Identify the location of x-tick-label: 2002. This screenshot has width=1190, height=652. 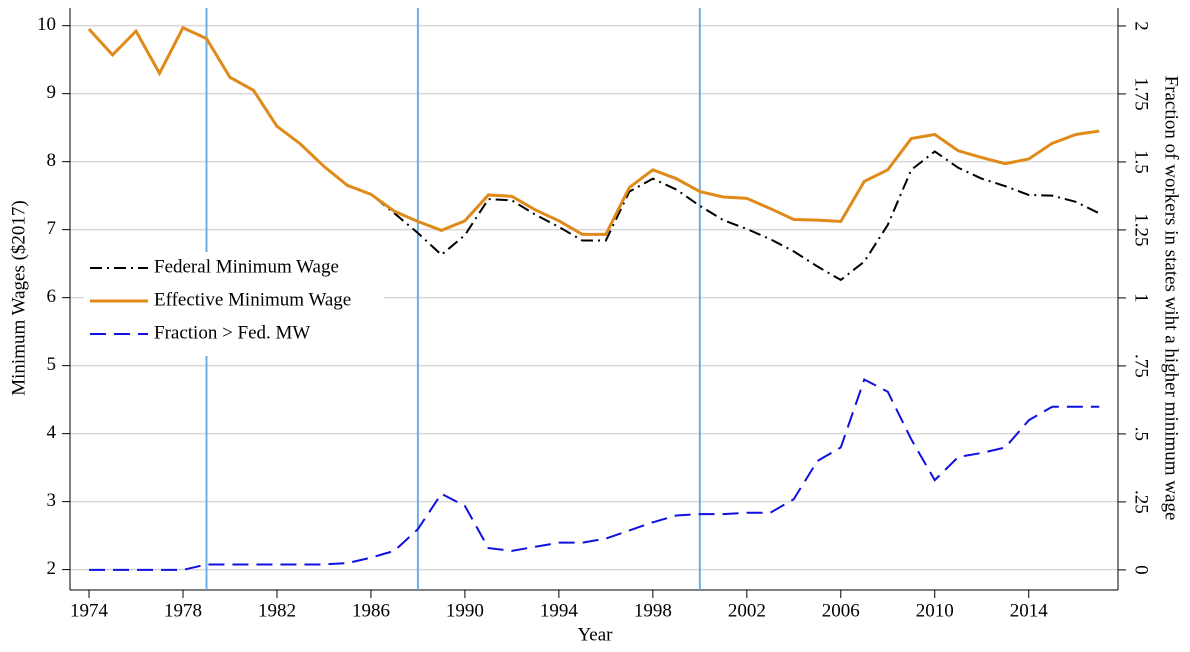
(747, 610).